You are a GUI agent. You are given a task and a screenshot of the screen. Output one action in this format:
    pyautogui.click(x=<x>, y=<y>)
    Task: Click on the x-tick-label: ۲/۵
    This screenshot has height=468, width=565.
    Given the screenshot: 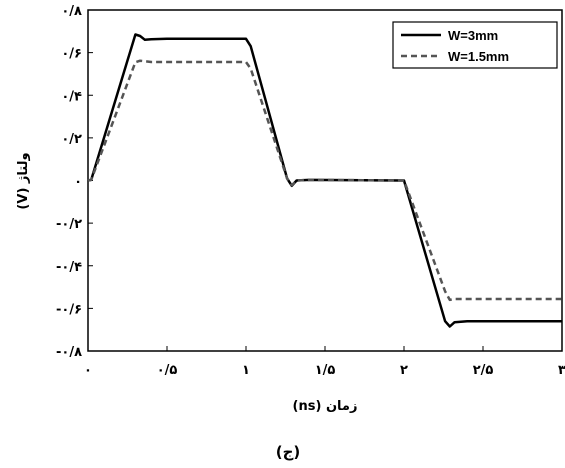 What is the action you would take?
    pyautogui.click(x=483, y=370)
    